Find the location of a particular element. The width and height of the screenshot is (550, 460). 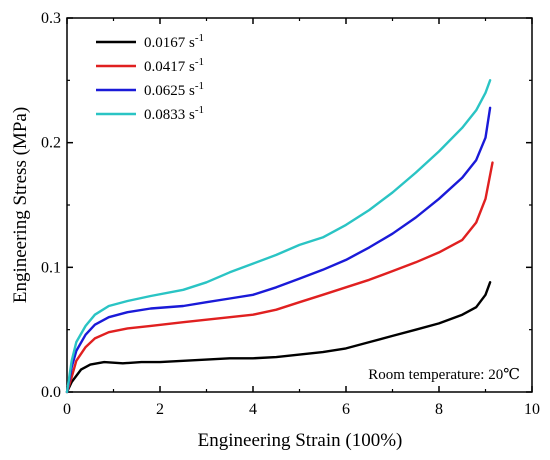

y-tick-label: 0.3 is located at coordinates (51, 18).